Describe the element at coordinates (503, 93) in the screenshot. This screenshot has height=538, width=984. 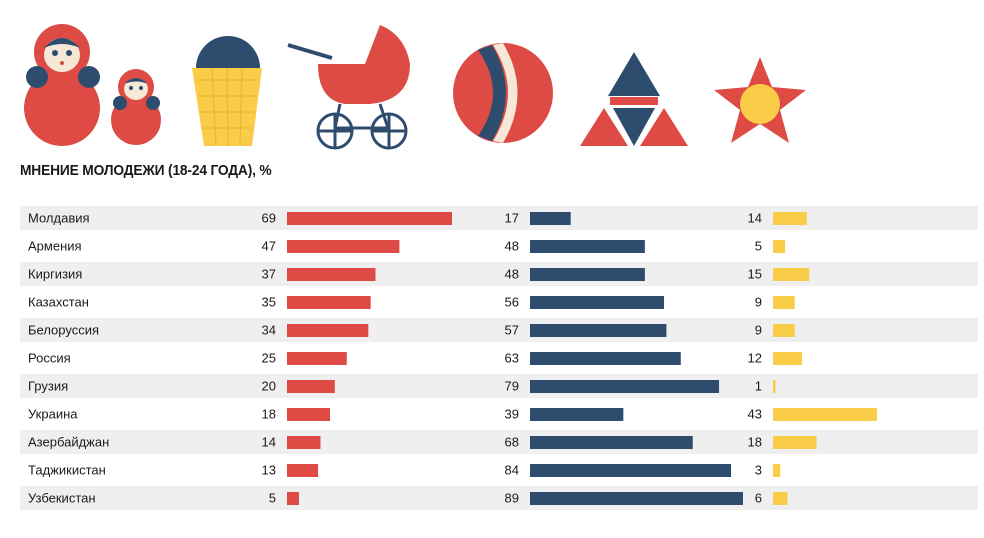
I see `ball-icon` at that location.